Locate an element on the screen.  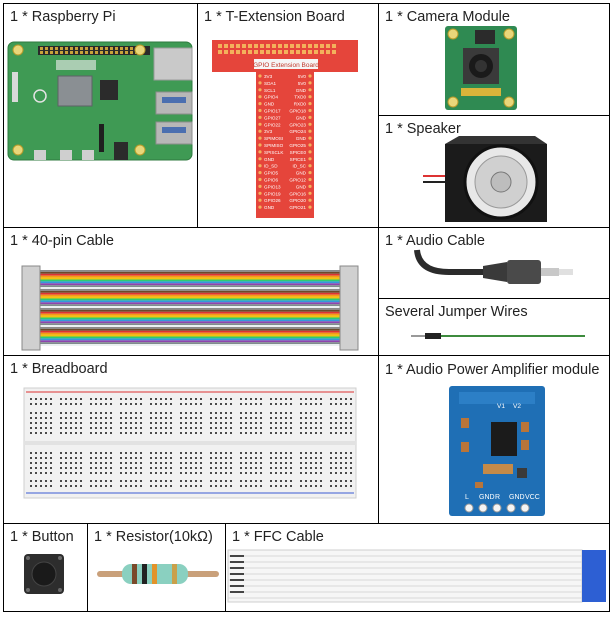
cell-ffc-cable: 1 * FFC Cable is located at coordinates (417, 567).